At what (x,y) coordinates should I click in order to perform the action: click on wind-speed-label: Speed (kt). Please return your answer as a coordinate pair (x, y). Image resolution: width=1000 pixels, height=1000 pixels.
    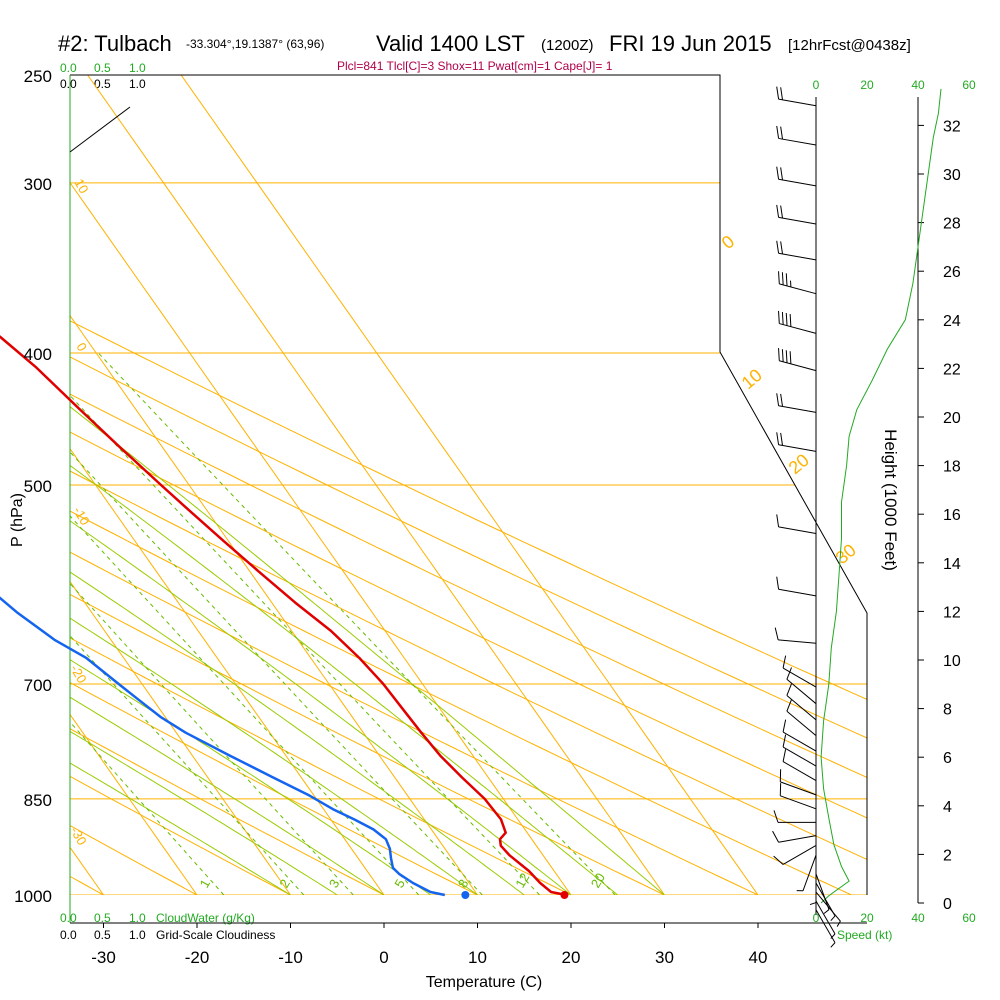
    Looking at the image, I should click on (864, 935).